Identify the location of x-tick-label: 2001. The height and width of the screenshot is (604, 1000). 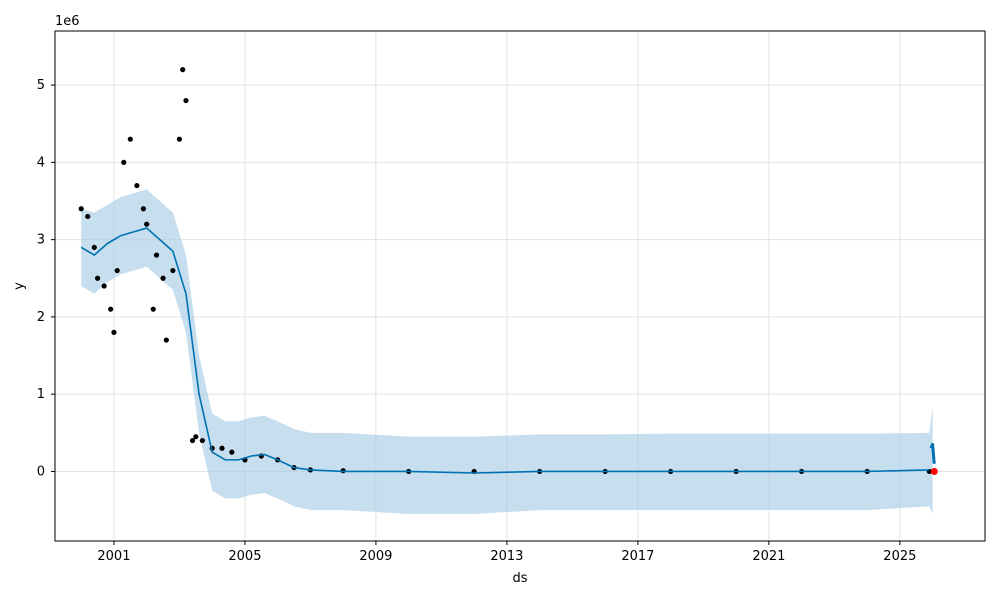
(113, 556).